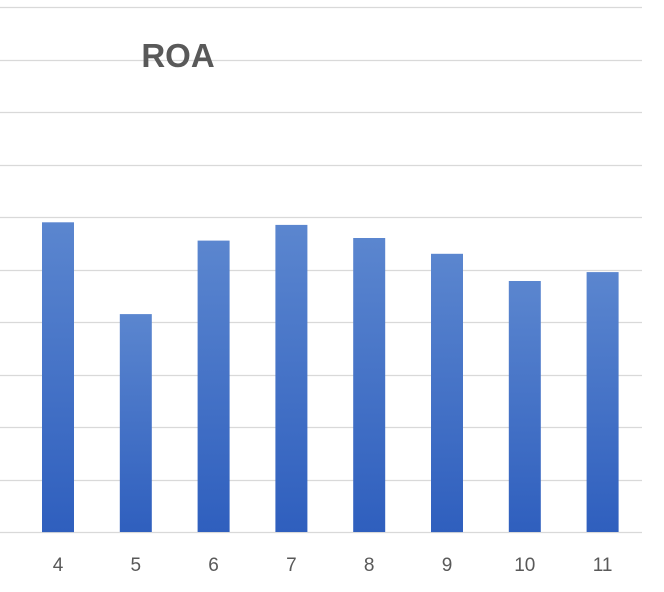 Image resolution: width=664 pixels, height=592 pixels. What do you see at coordinates (58, 565) in the screenshot?
I see `x-tick-label-4: 4` at bounding box center [58, 565].